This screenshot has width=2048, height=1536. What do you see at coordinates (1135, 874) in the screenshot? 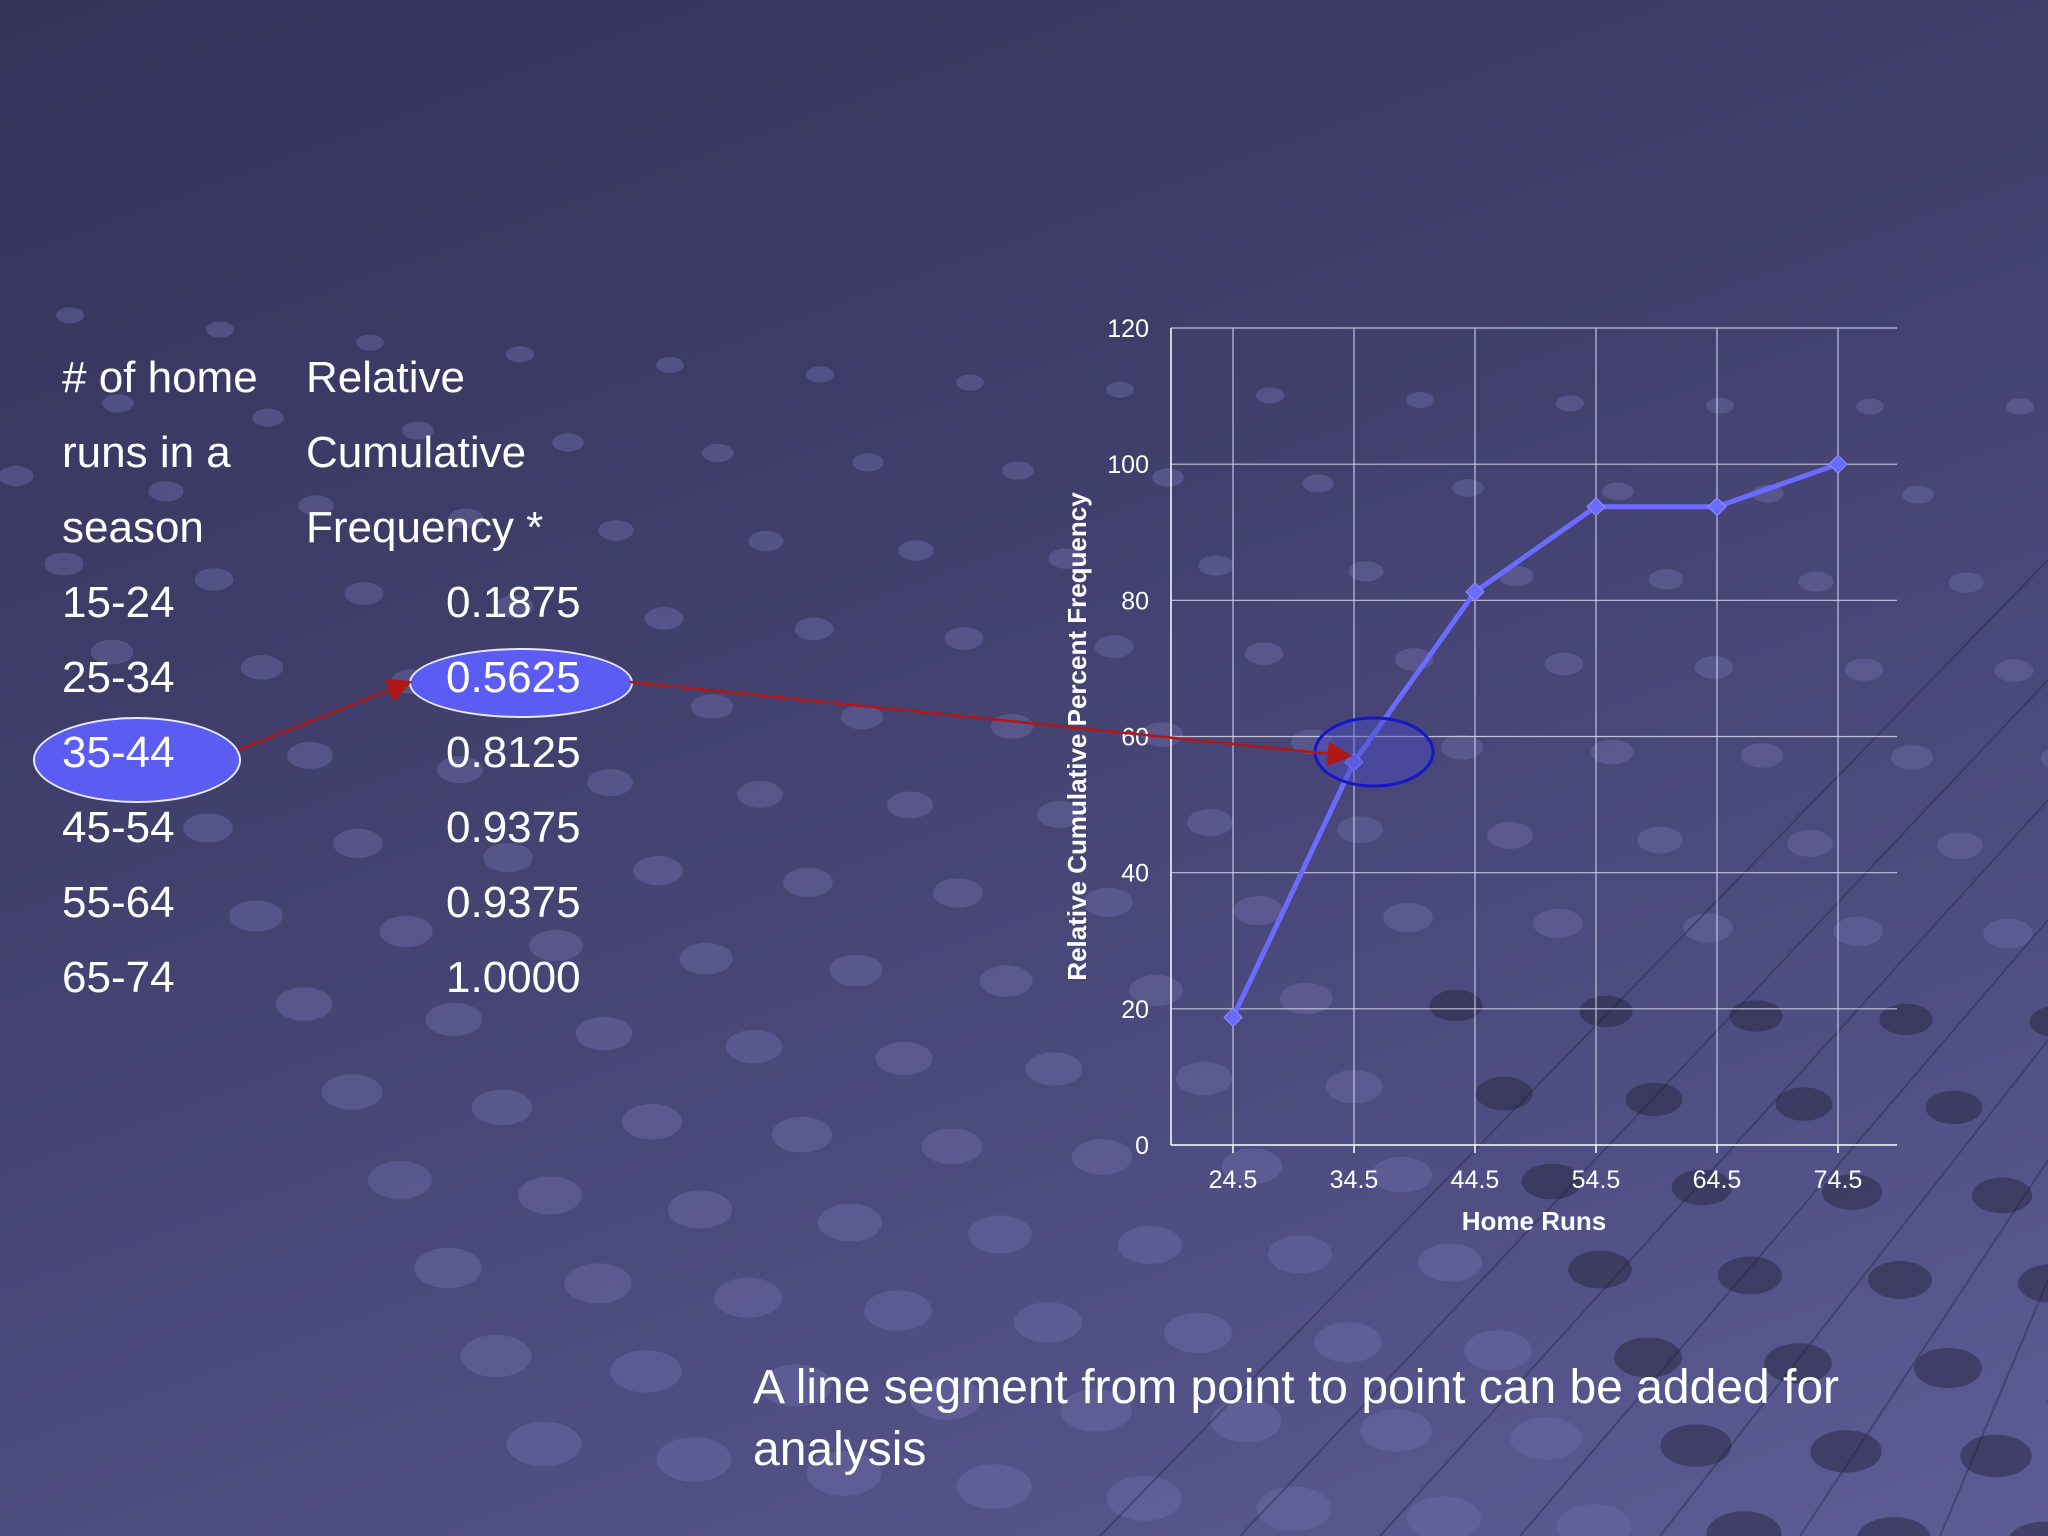
I see `y-tick-label: 40` at bounding box center [1135, 874].